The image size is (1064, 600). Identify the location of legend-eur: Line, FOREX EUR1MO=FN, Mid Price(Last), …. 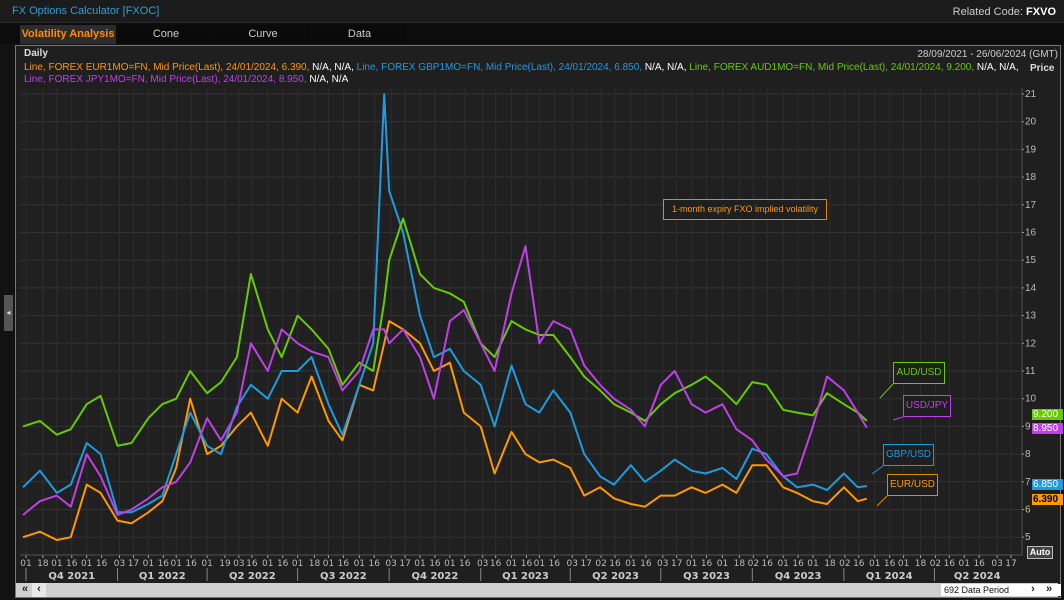
(167, 67).